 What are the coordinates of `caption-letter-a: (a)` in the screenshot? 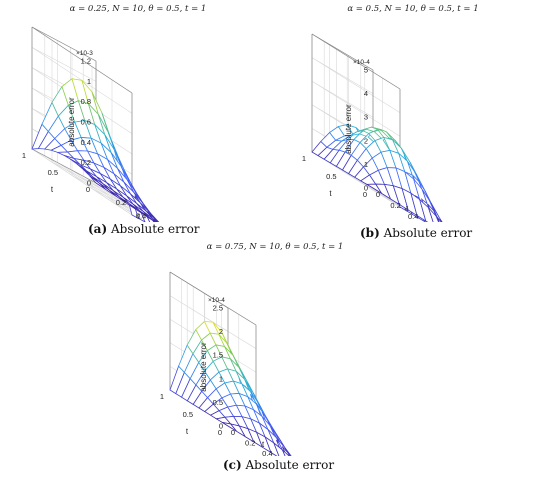 It's located at (98, 229).